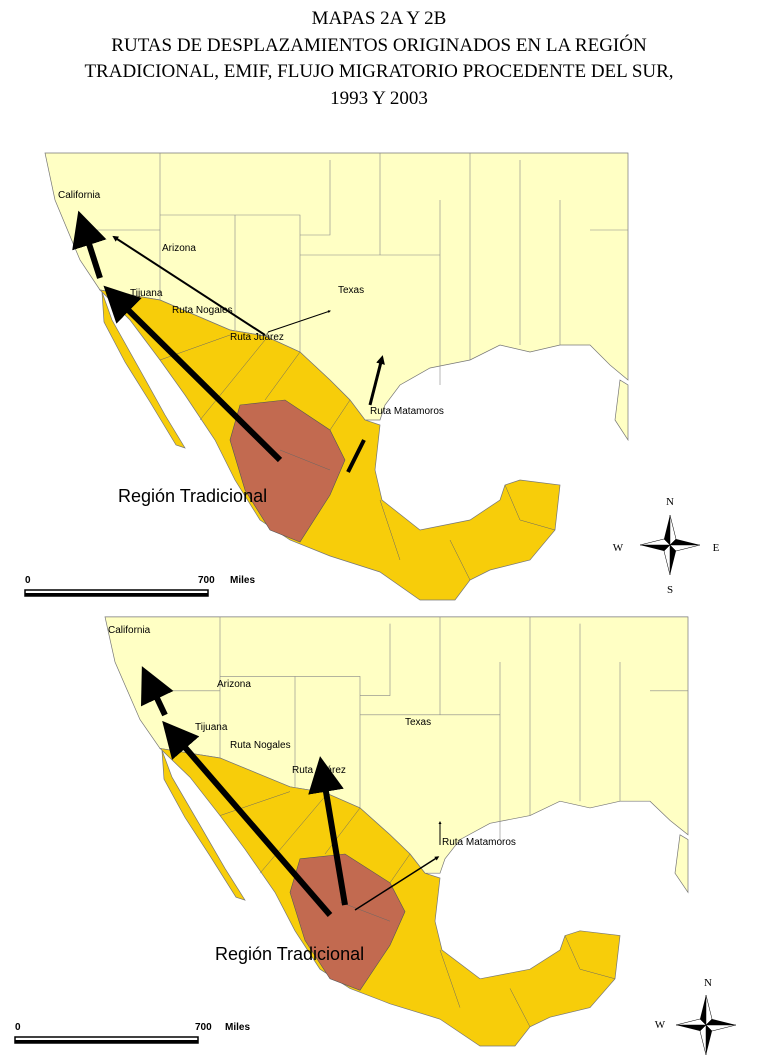  What do you see at coordinates (716, 548) in the screenshot?
I see `compass-label: E` at bounding box center [716, 548].